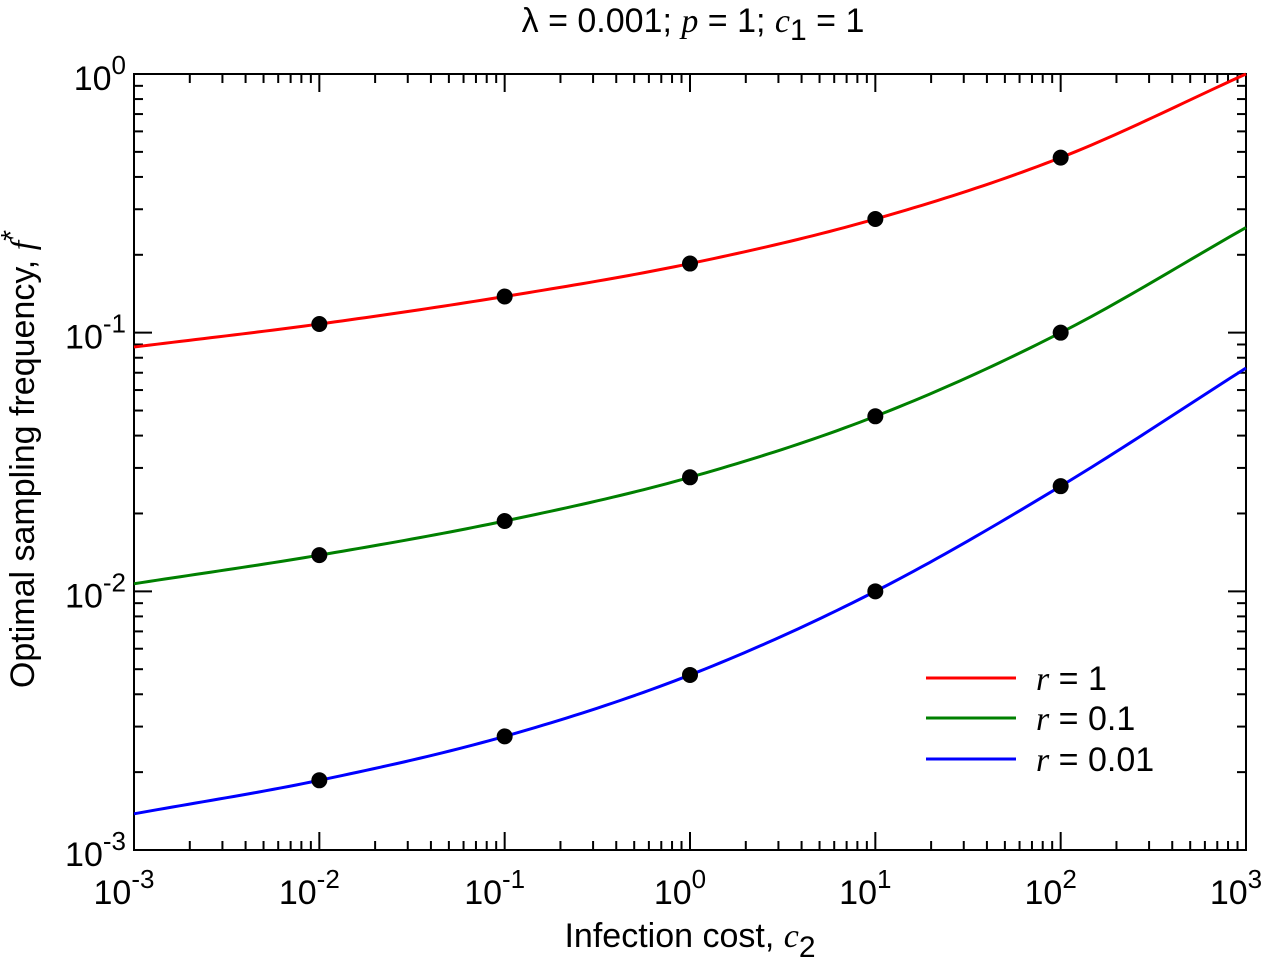 This screenshot has height=970, width=1280. I want to click on x-tick-label: 10⁻³, so click(124, 888).